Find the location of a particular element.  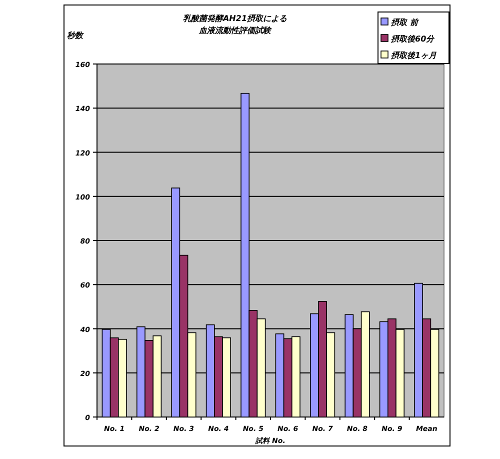

chart-subtitle: 血液流動性評価試験 is located at coordinates (235, 30).